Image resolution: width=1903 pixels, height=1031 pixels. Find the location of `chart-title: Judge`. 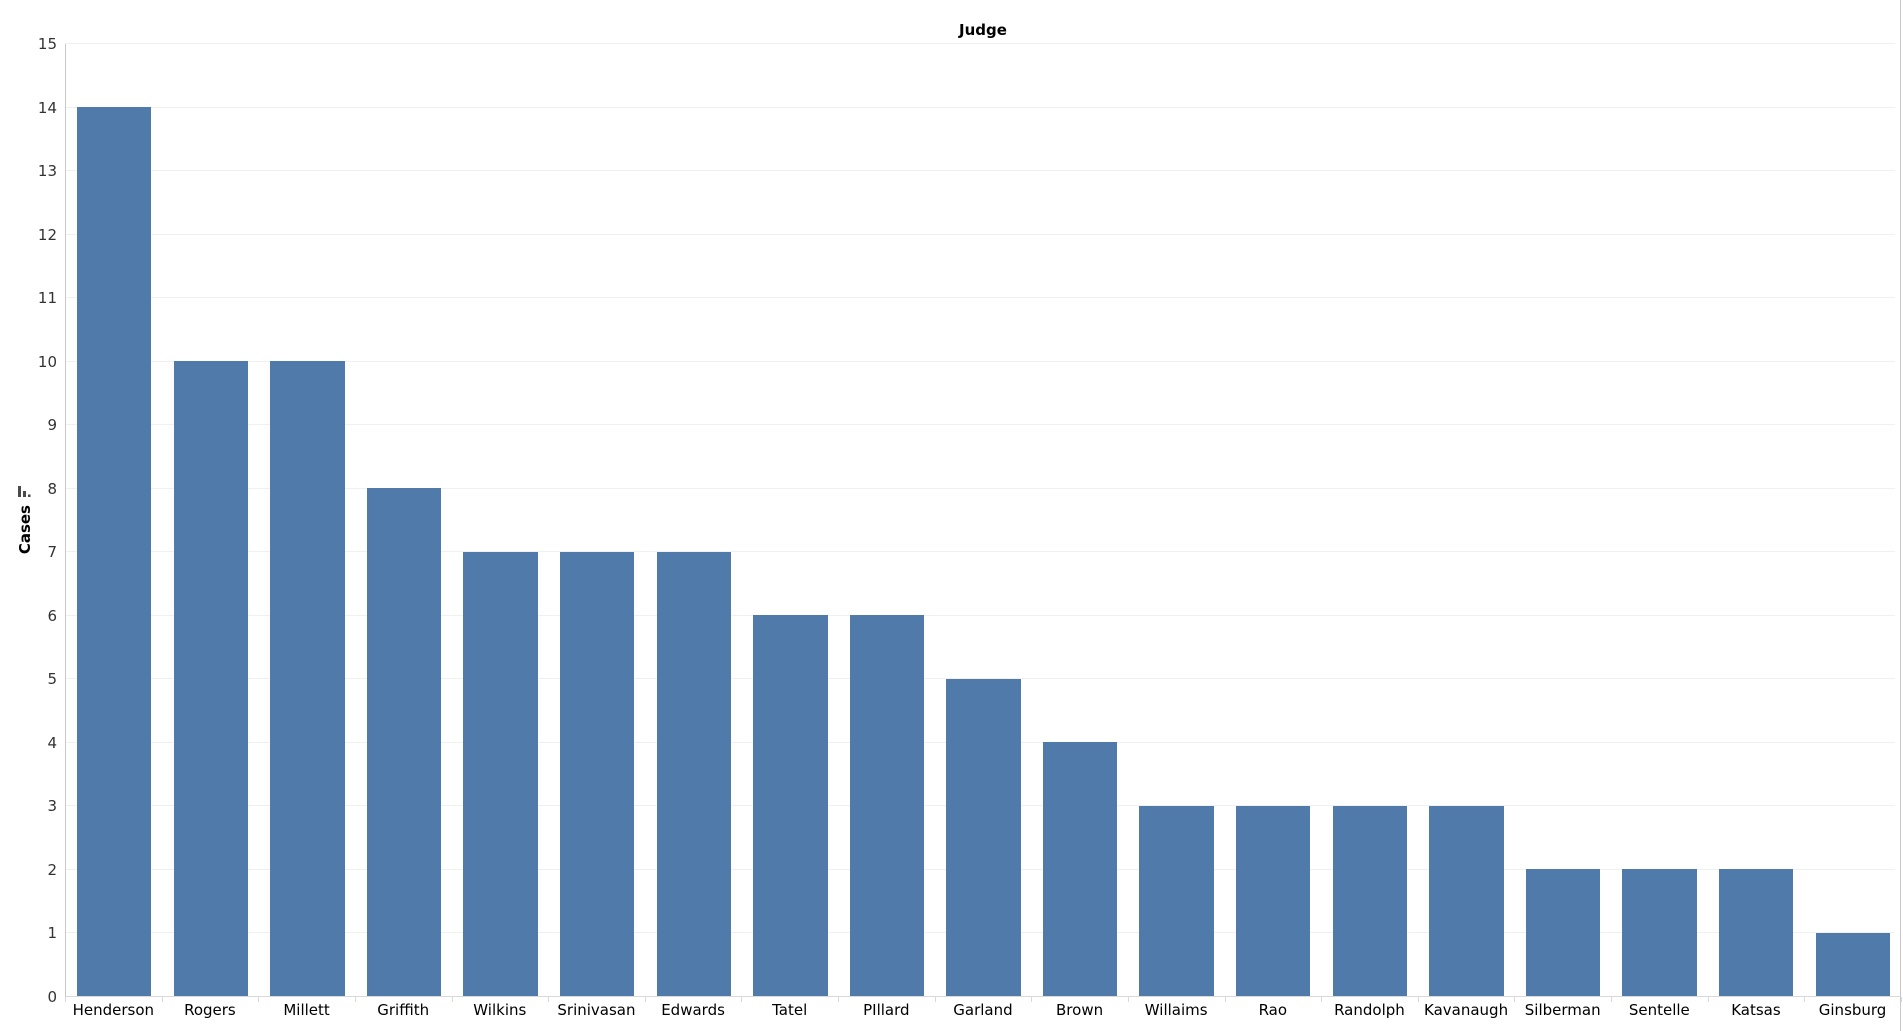

chart-title: Judge is located at coordinates (983, 30).